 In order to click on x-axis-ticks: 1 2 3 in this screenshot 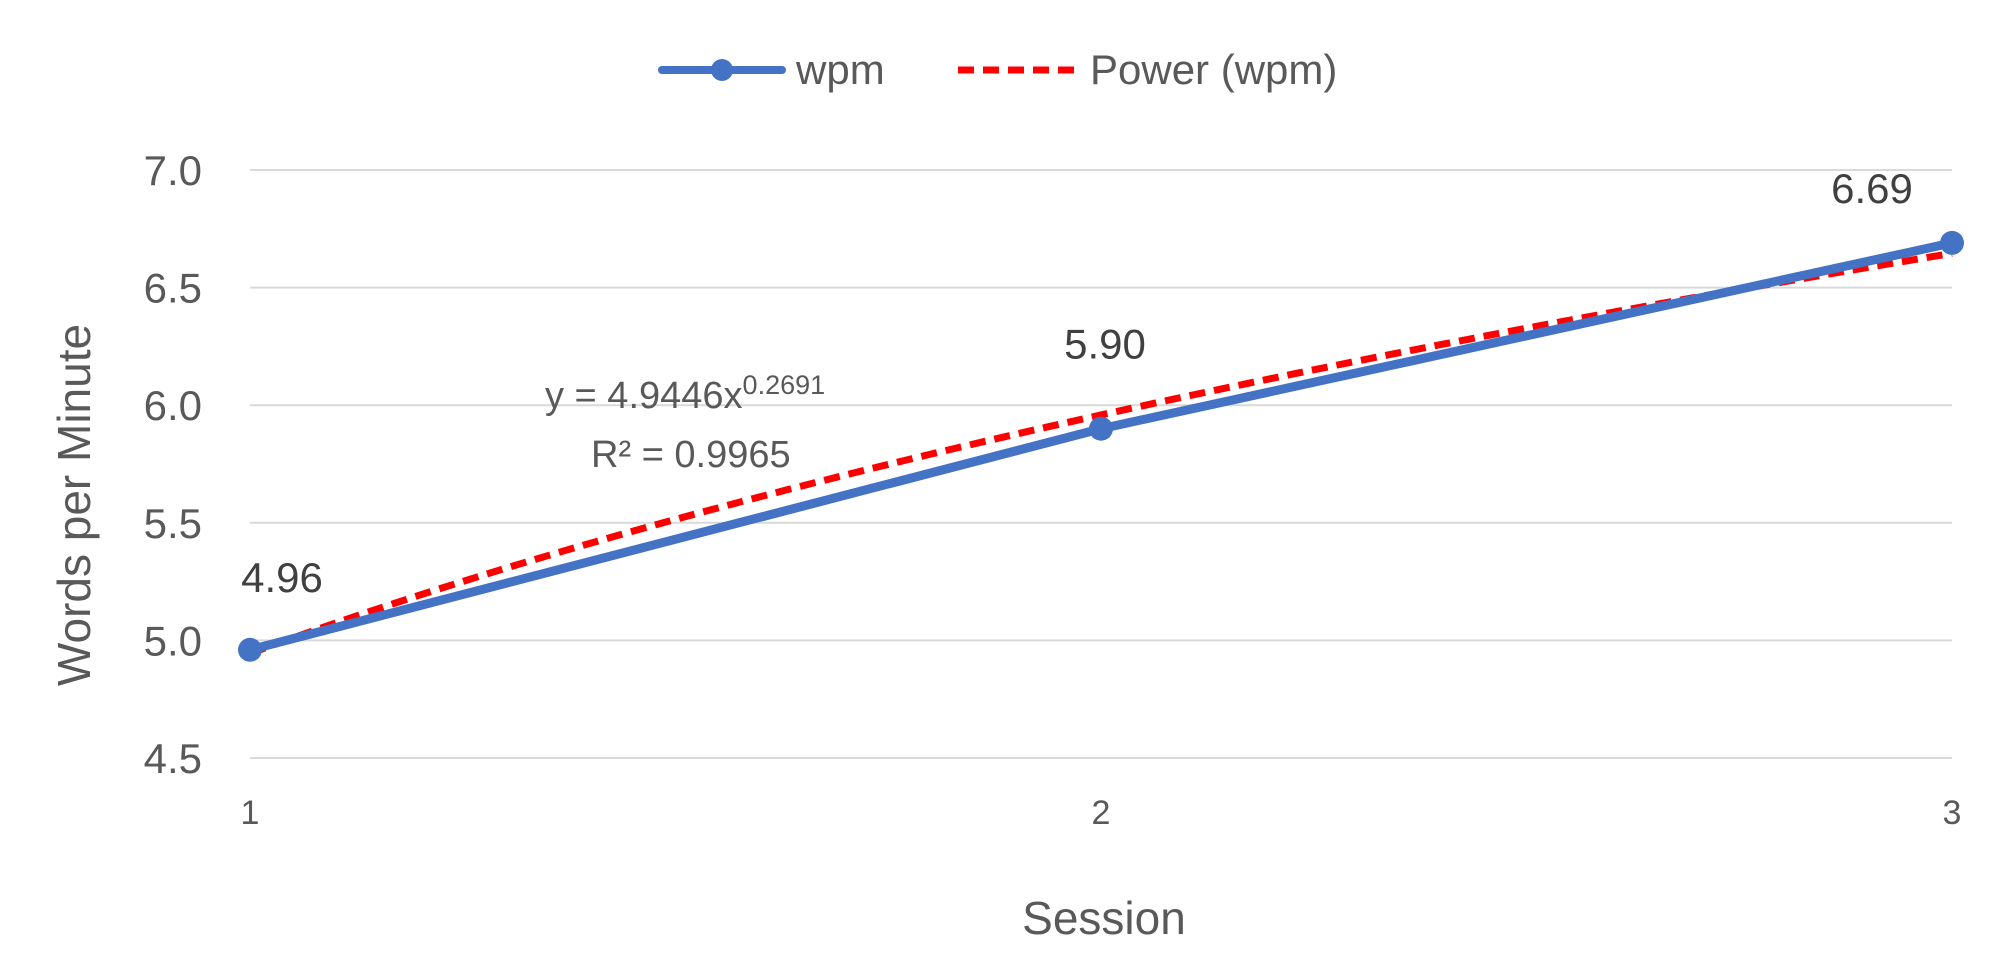, I will do `click(1101, 813)`.